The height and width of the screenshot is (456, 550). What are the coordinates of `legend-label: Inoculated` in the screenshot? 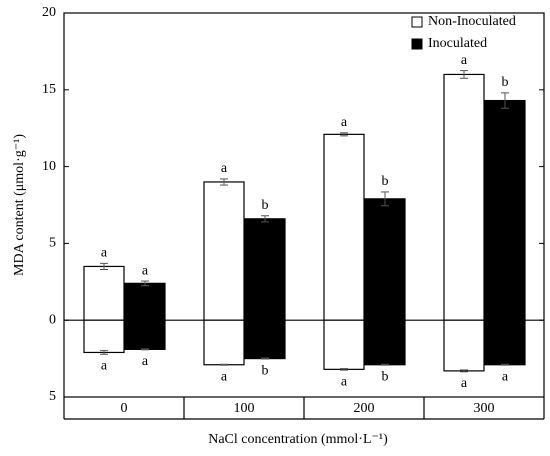 It's located at (457, 43).